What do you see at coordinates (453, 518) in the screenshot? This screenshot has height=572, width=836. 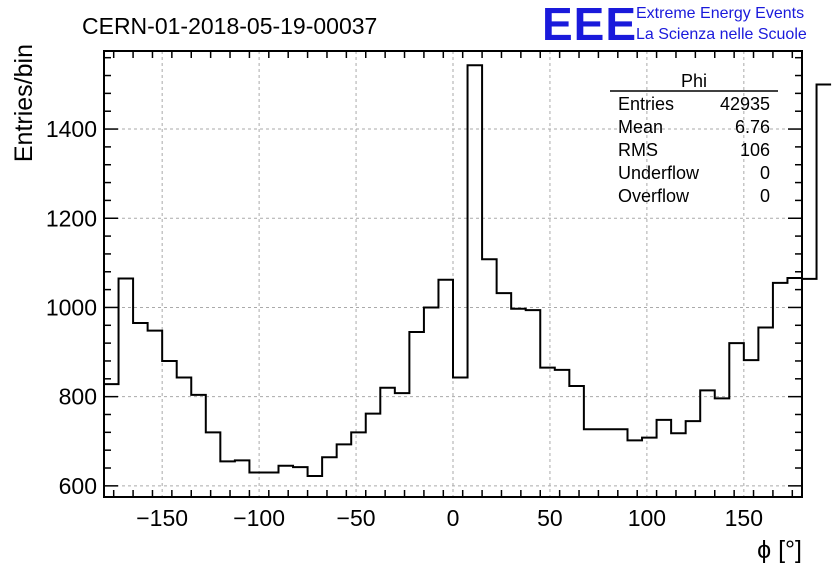 I see `x-tick-label: 0` at bounding box center [453, 518].